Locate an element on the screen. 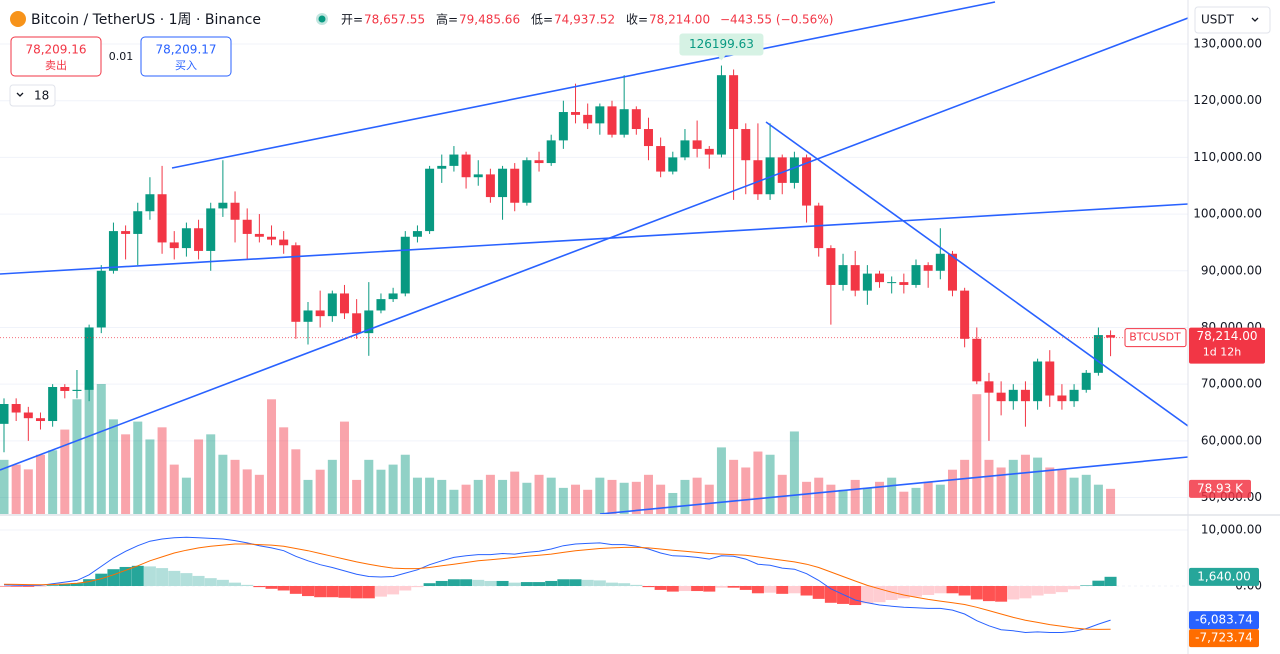  currency-select is located at coordinates (1232, 20).